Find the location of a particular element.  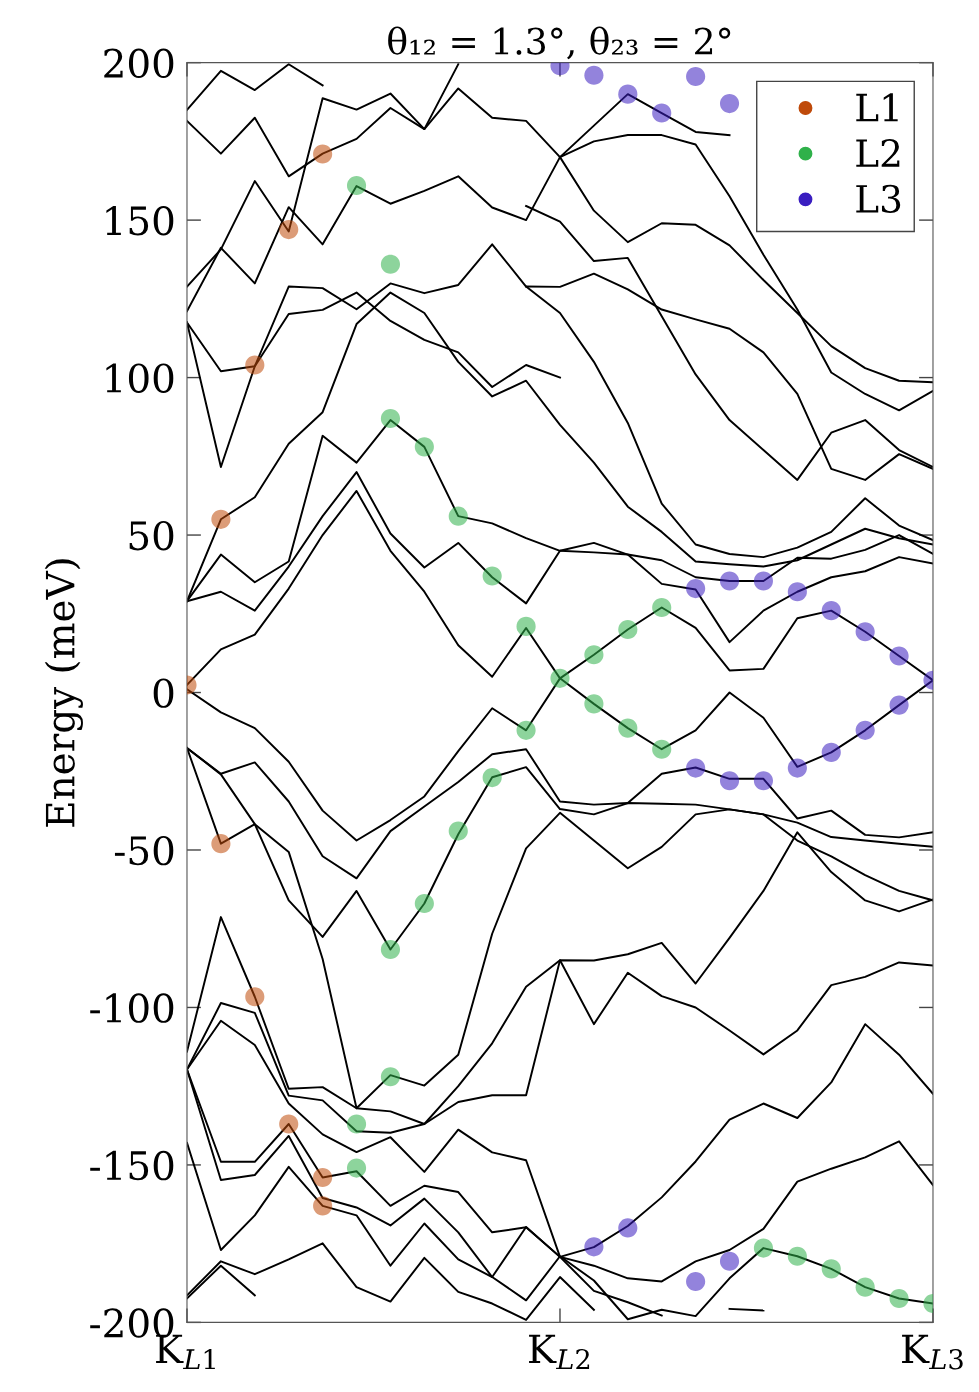

y-tick-label: -100 is located at coordinates (132, 1008).